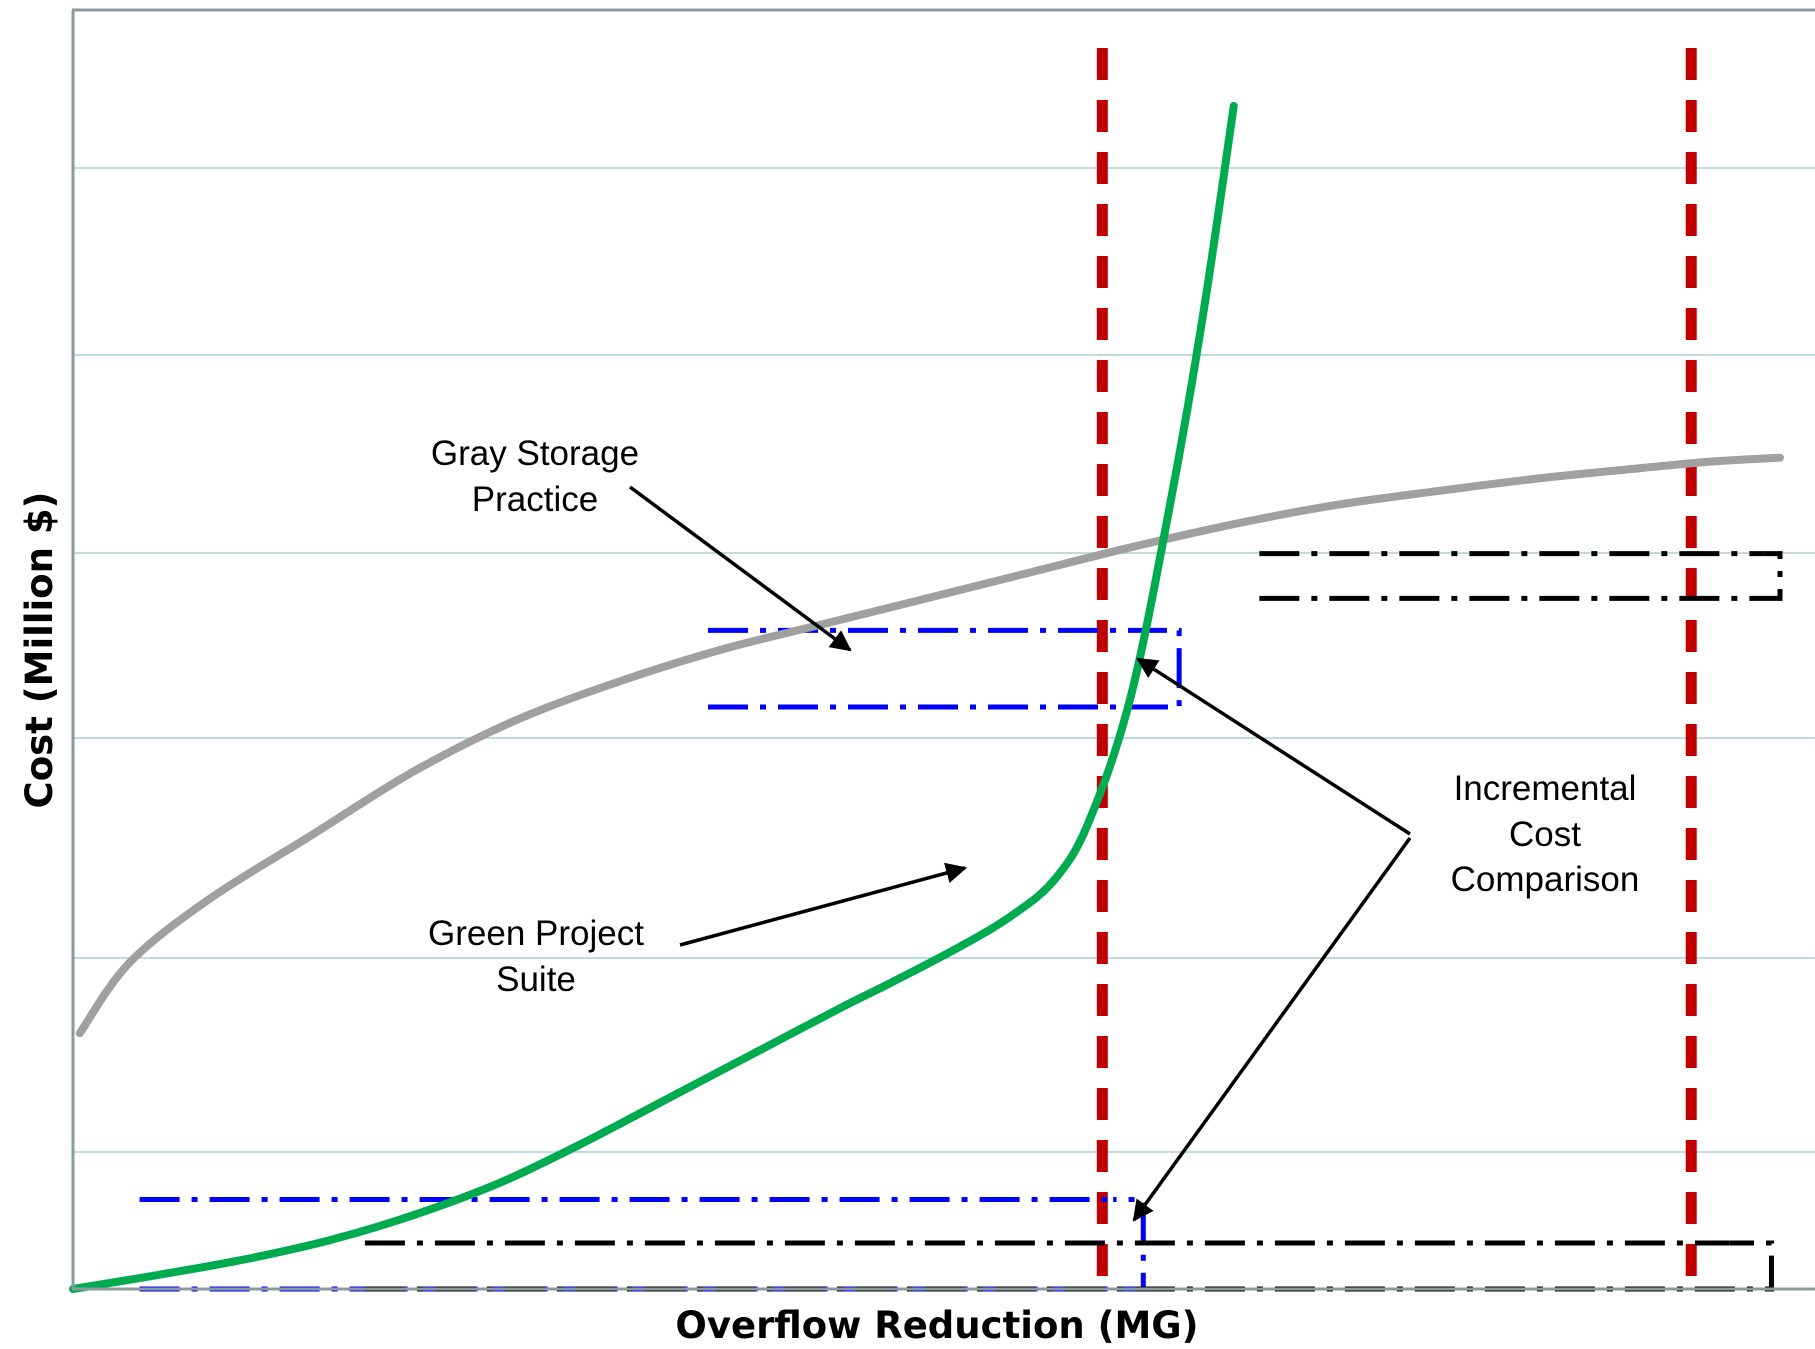 This screenshot has height=1349, width=1815. Describe the element at coordinates (936, 1325) in the screenshot. I see `x-axis-label: Overflow Reduction (MG)` at that location.